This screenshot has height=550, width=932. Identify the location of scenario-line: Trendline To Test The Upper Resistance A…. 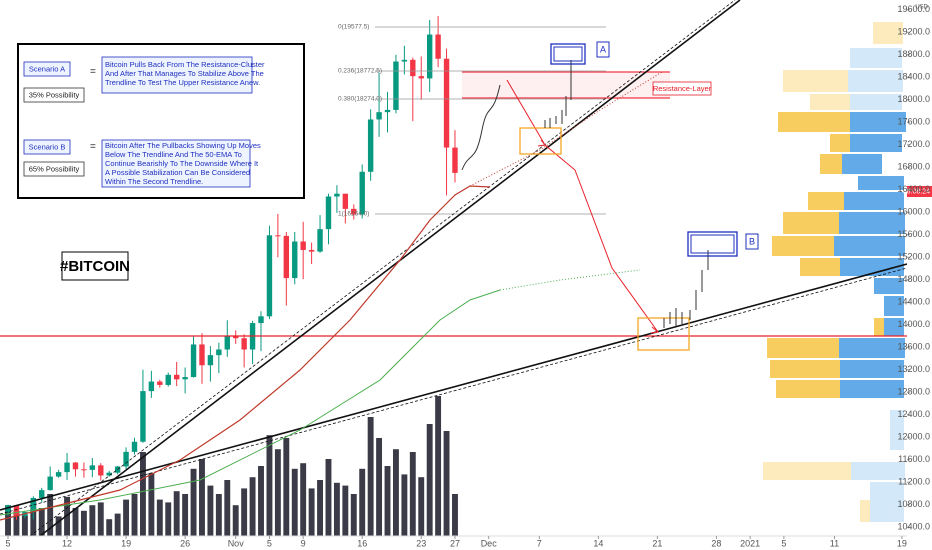
(182, 82).